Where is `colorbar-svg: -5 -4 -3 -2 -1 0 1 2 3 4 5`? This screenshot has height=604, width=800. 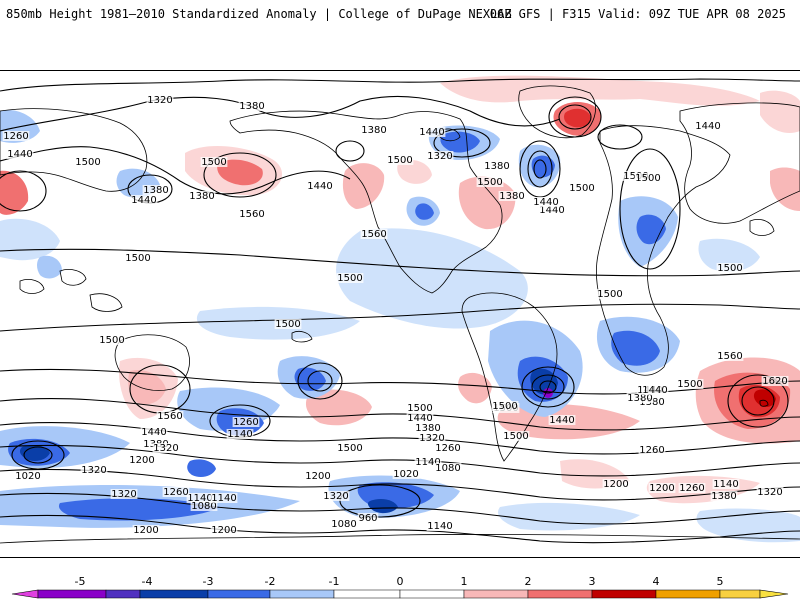
colorbar-svg: -5 -4 -3 -2 -1 0 1 2 3 4 5 is located at coordinates (400, 587).